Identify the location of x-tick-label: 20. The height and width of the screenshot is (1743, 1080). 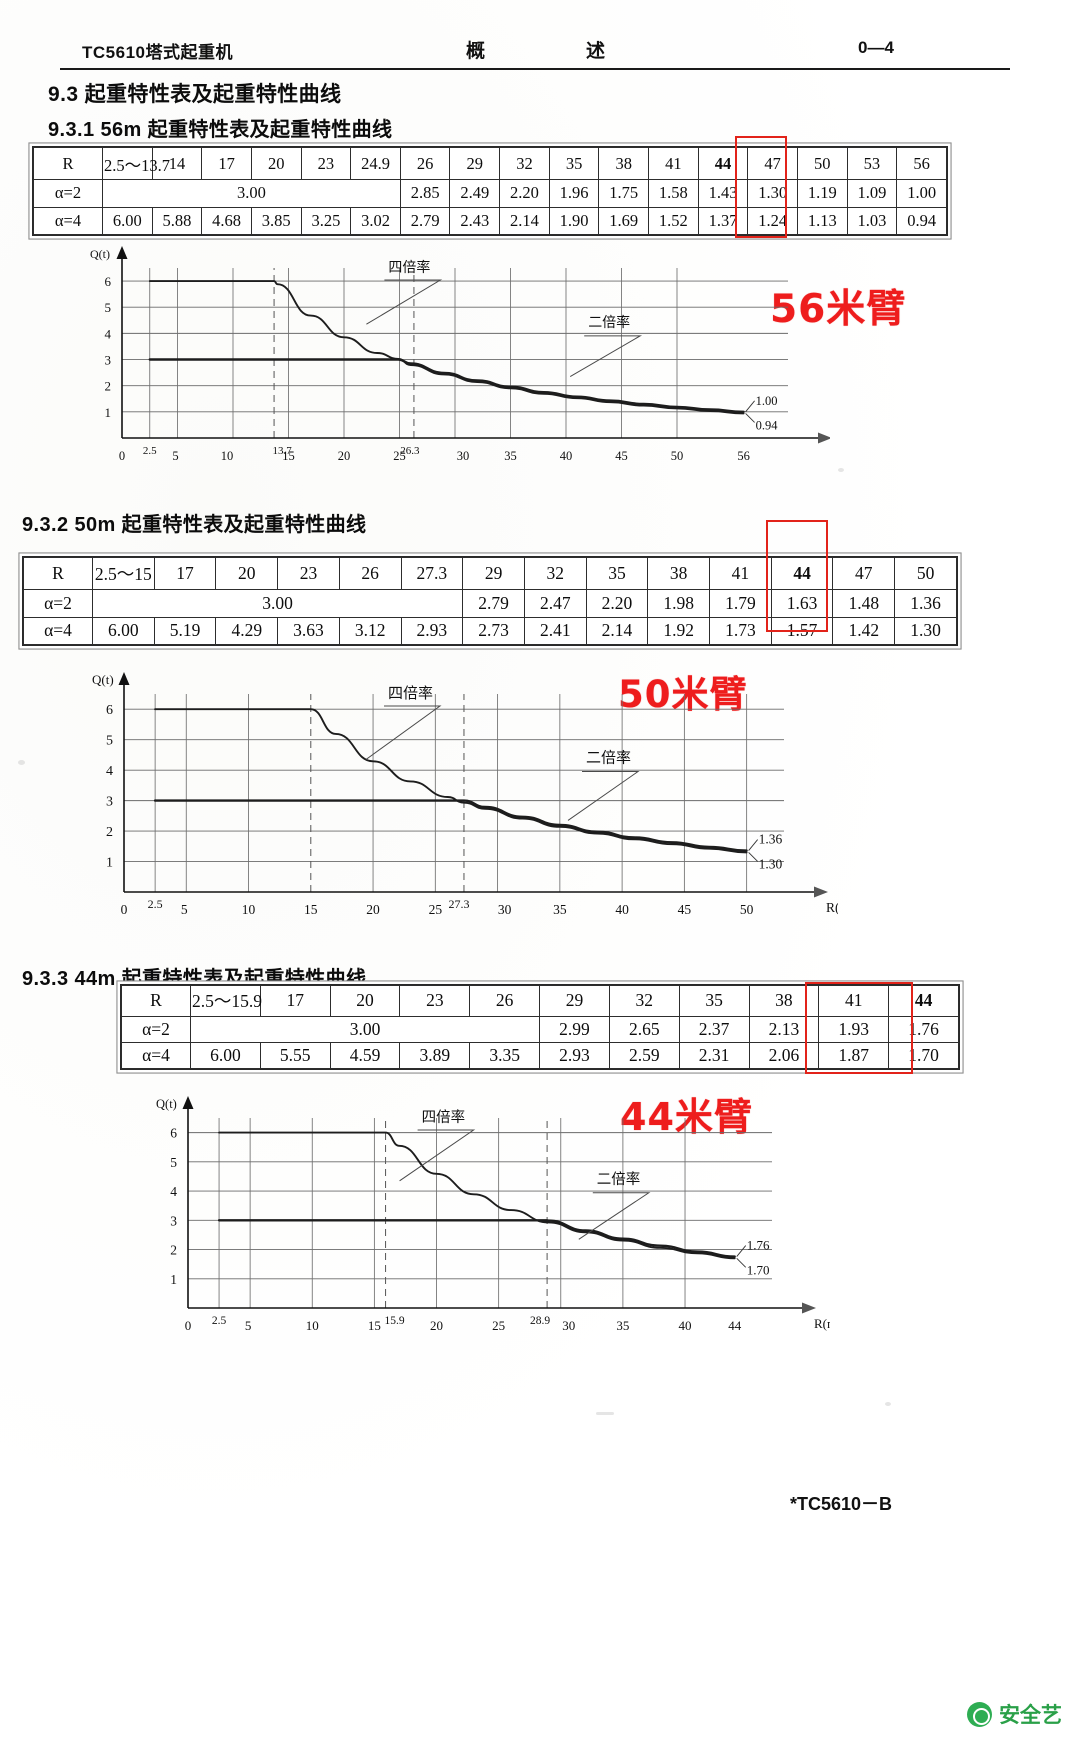
(373, 909).